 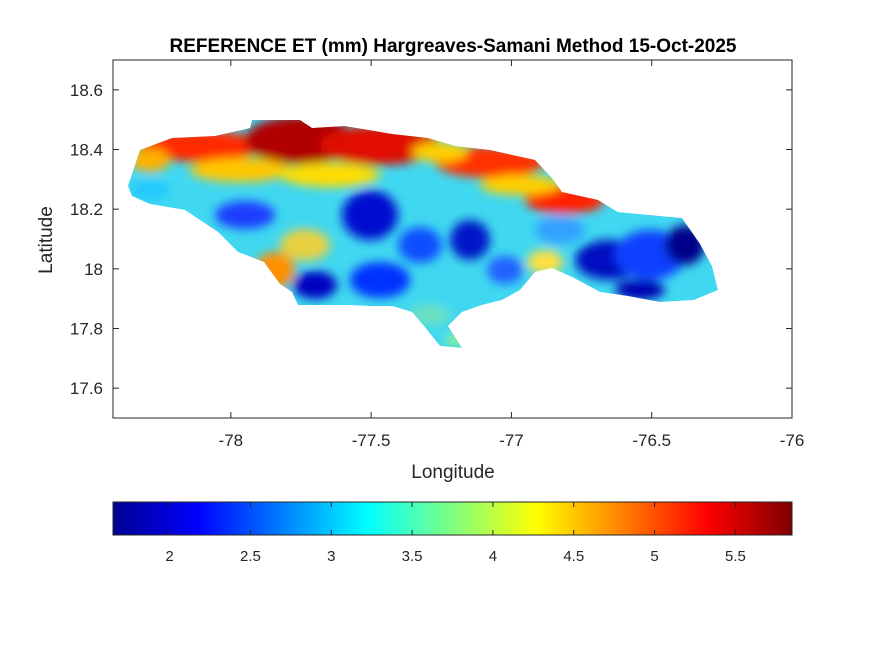 I want to click on colorbar-tick-label: 4, so click(x=493, y=556).